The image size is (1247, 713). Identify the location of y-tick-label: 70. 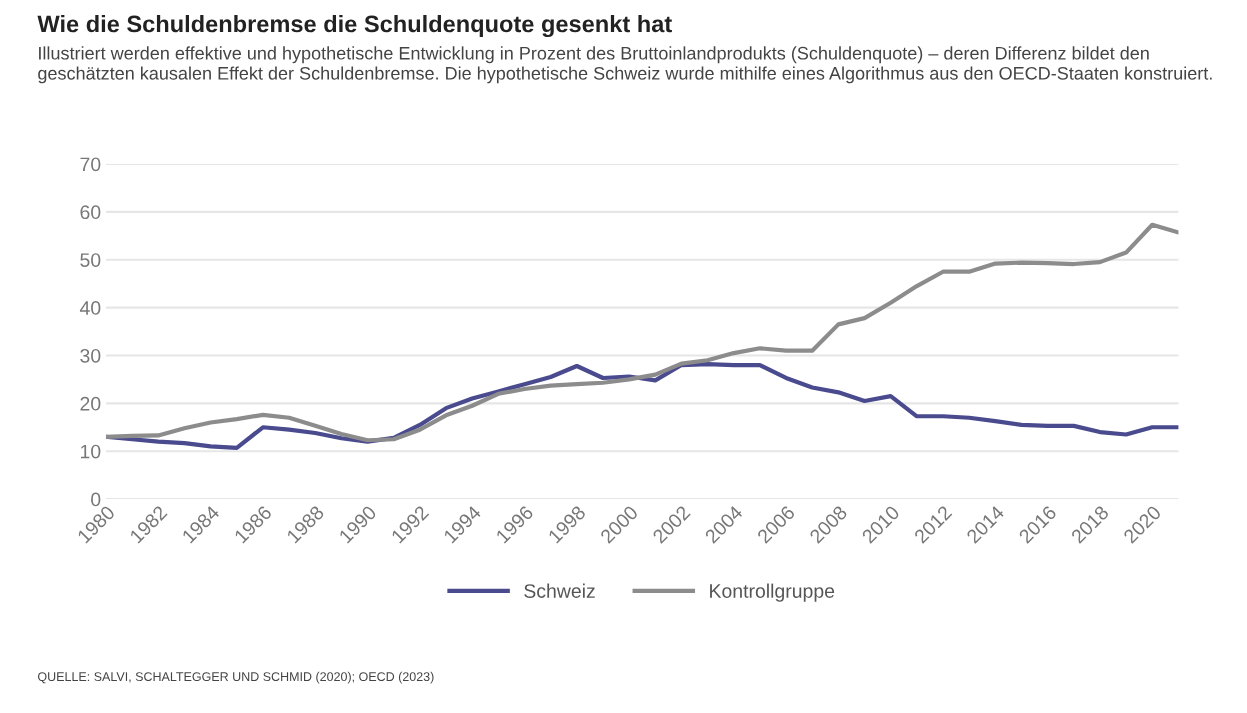
(90, 164).